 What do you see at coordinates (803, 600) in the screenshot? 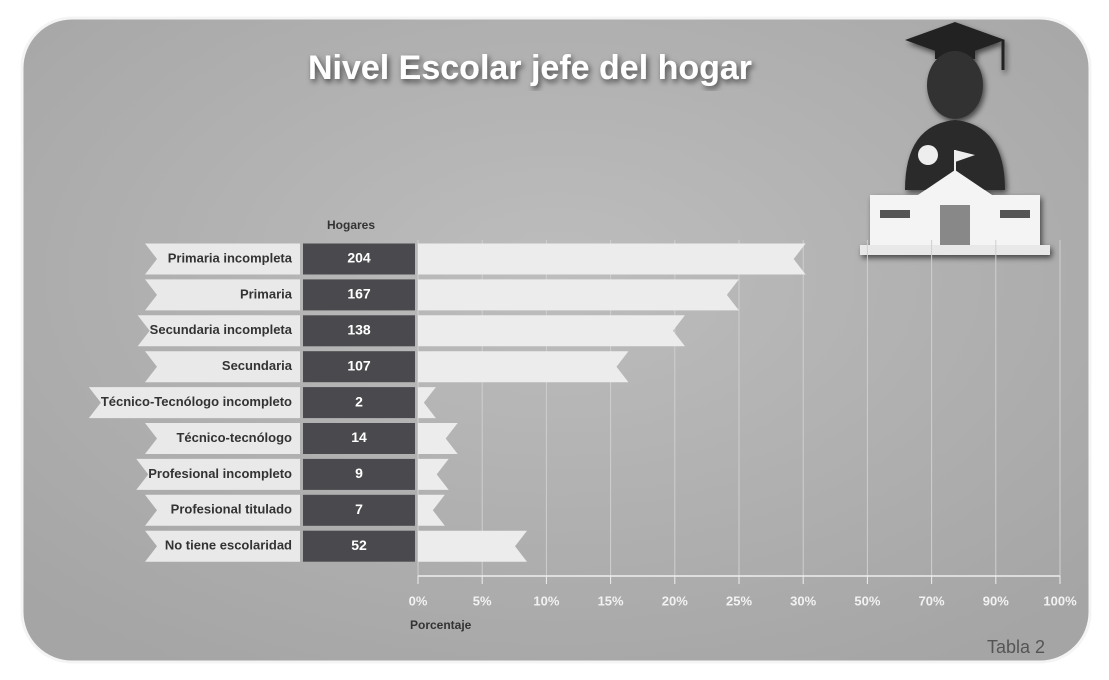
I see `x-tick-label: 30%` at bounding box center [803, 600].